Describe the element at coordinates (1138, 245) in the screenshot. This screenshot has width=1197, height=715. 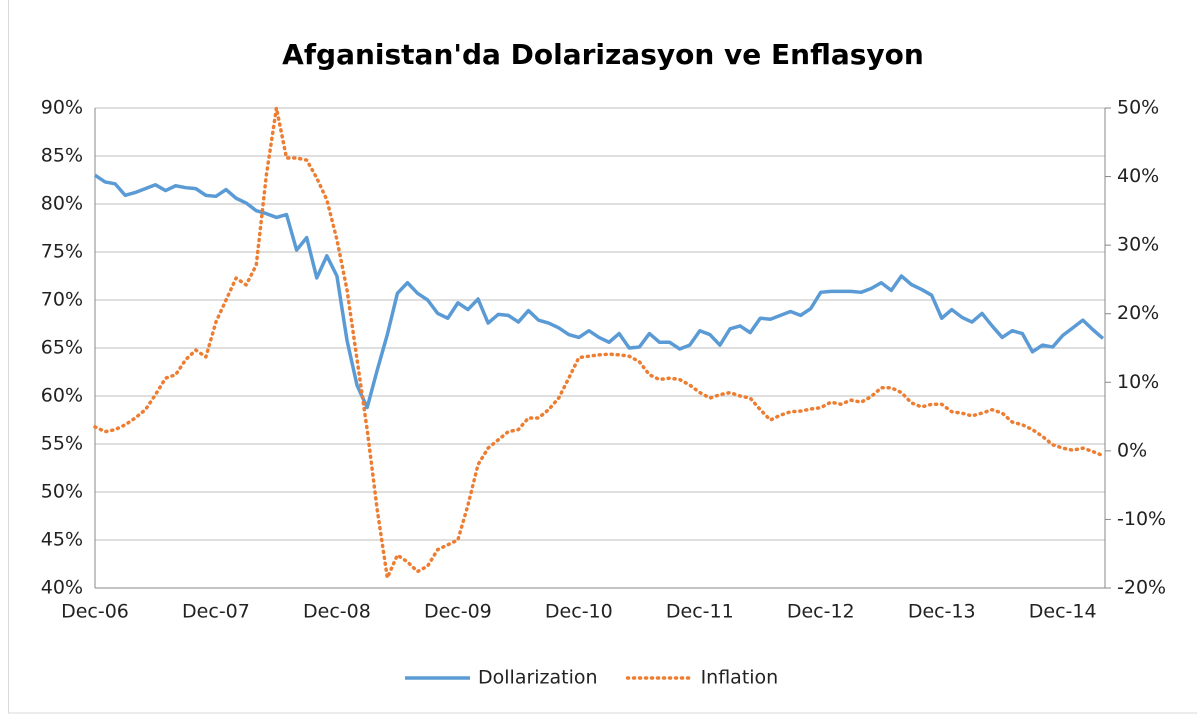
I see `y2-tick-label: 30%` at that location.